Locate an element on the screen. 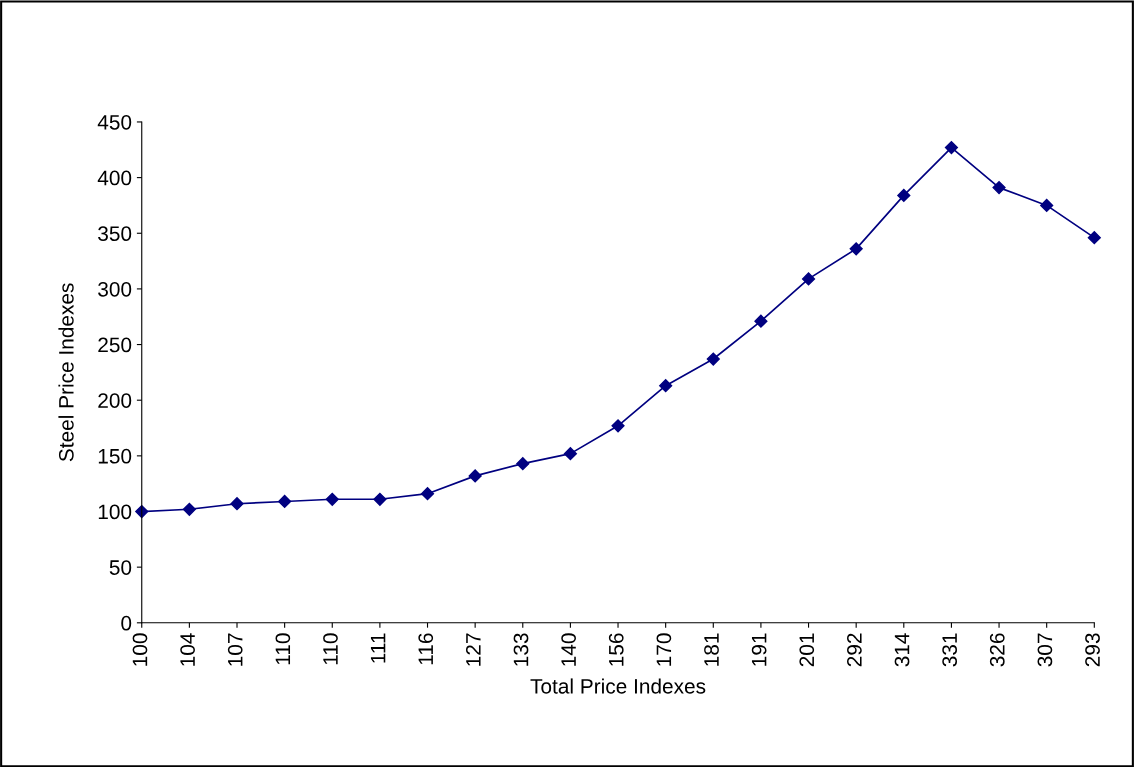 This screenshot has width=1134, height=767. y-tick-label: 50 is located at coordinates (120, 567).